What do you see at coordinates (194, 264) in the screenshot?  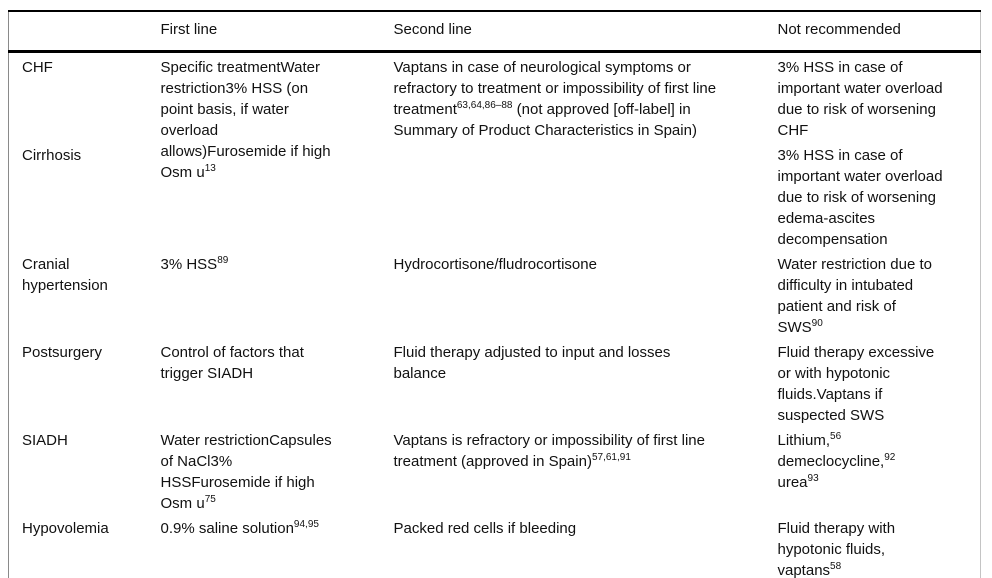 I see `cell-first-line-cranial-hypertension: 3% HSS89` at bounding box center [194, 264].